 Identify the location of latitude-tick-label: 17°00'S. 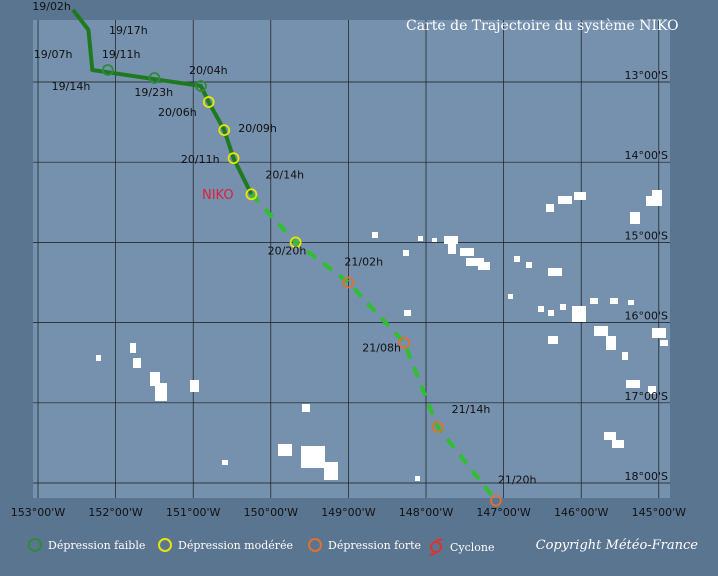
(646, 396).